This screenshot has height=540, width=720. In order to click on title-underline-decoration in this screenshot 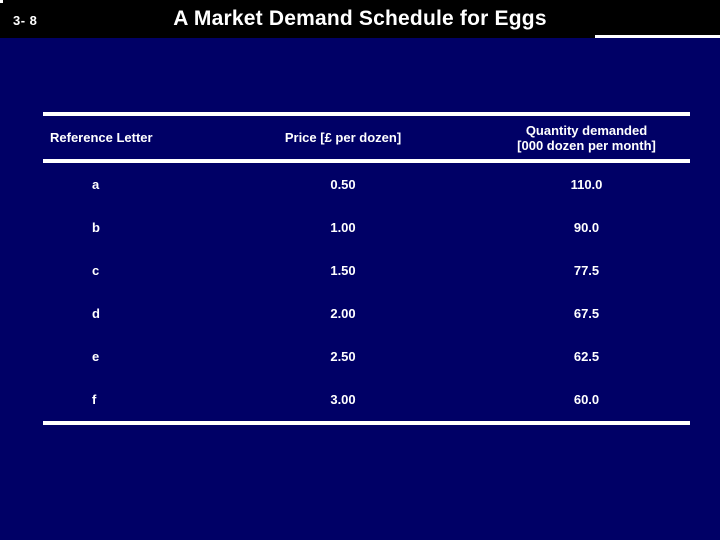, I will do `click(657, 36)`.